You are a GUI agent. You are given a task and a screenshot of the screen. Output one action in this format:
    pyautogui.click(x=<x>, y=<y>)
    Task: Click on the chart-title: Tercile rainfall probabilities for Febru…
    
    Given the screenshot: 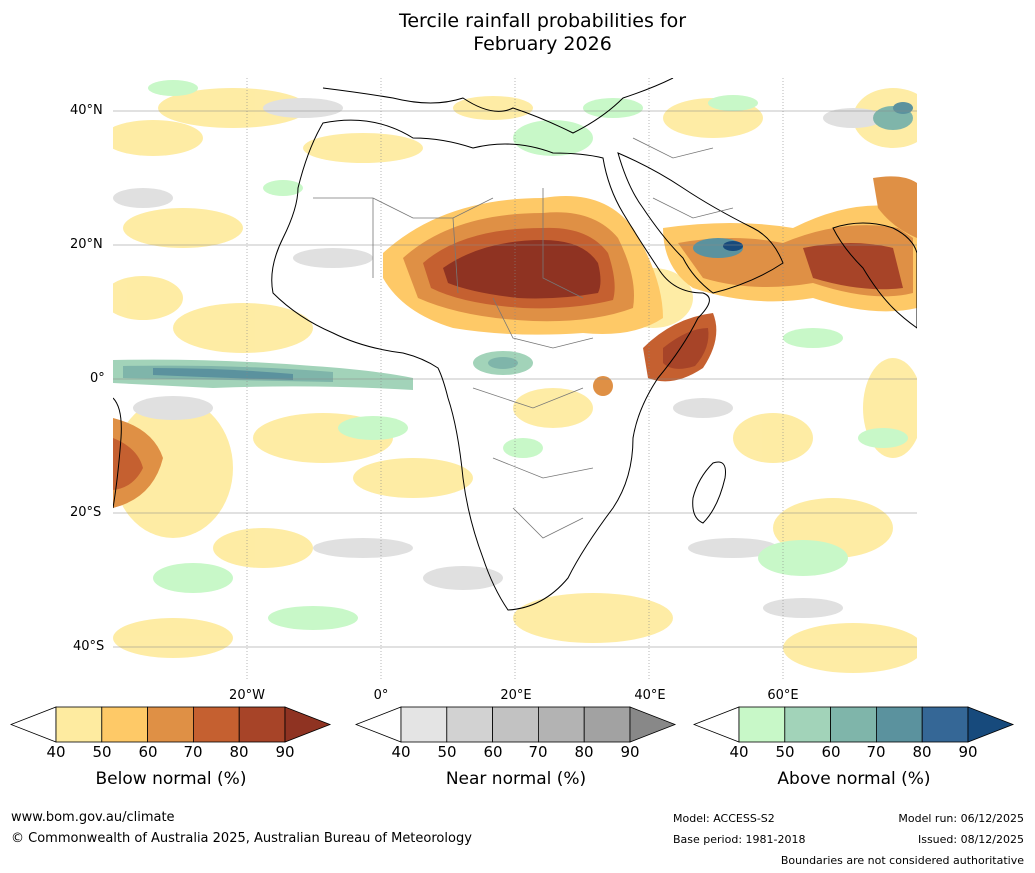 What is the action you would take?
    pyautogui.click(x=517, y=33)
    